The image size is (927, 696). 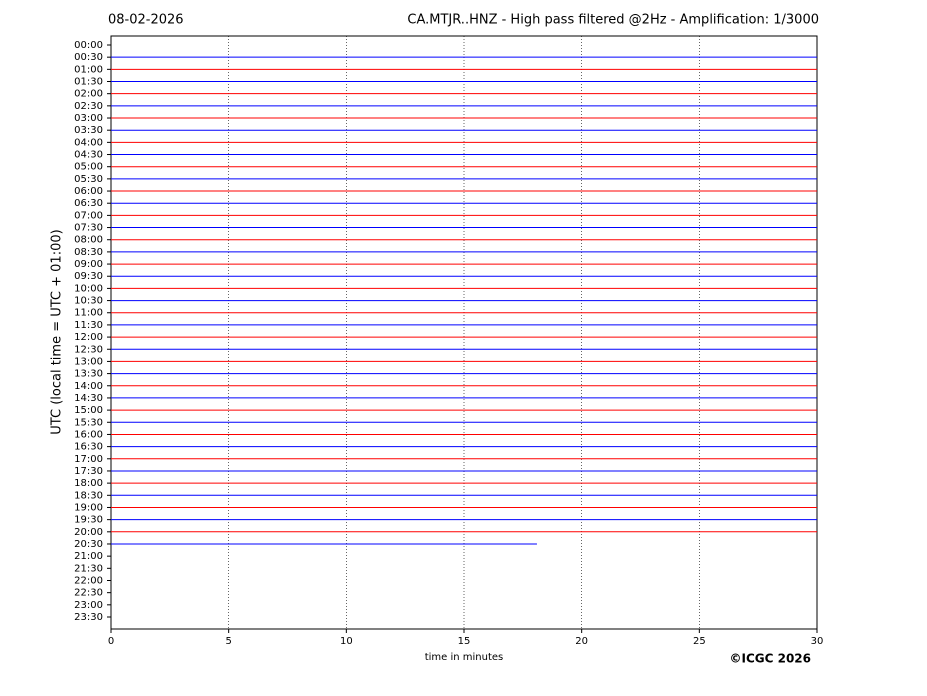 I want to click on y-tick-label: 21:00, so click(x=88, y=556).